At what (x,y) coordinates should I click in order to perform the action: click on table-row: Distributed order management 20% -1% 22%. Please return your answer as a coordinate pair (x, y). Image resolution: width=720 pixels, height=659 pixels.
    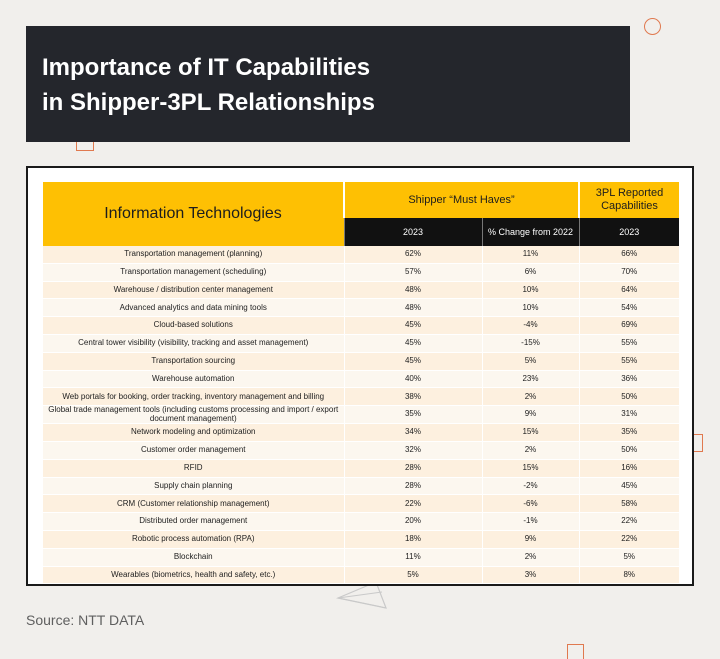
    Looking at the image, I should click on (361, 521).